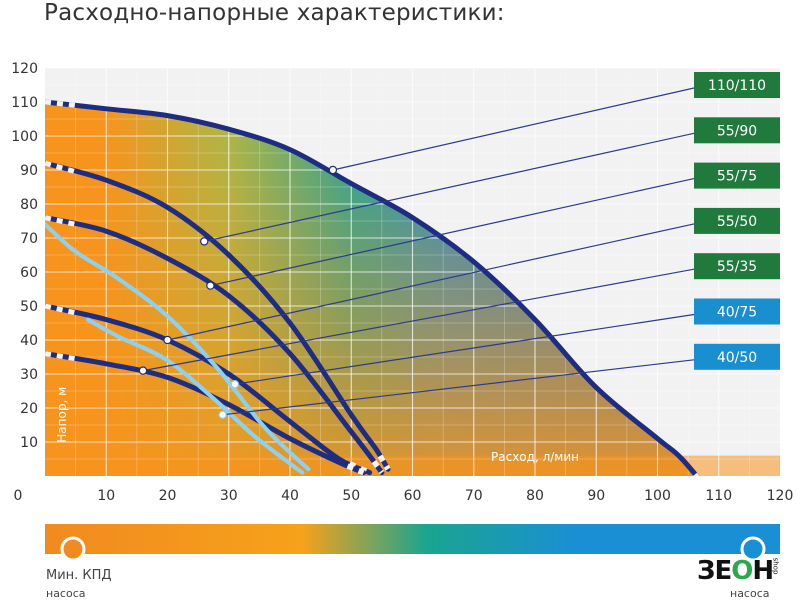 This screenshot has height=601, width=800. Describe the element at coordinates (106, 496) in the screenshot. I see `x-tick-label: 10` at that location.